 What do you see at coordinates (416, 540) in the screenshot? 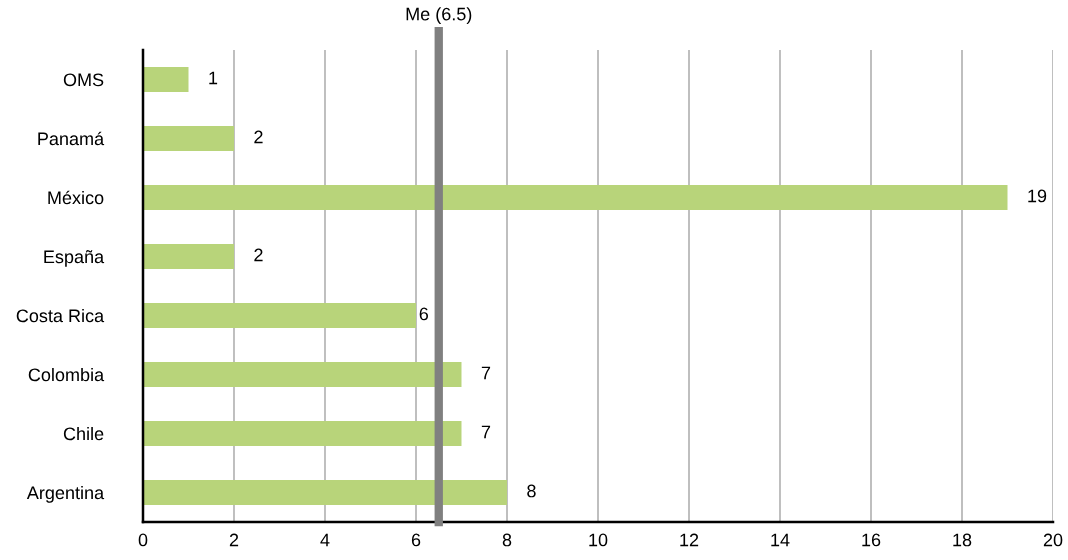
I see `x-tick-label: 6` at bounding box center [416, 540].